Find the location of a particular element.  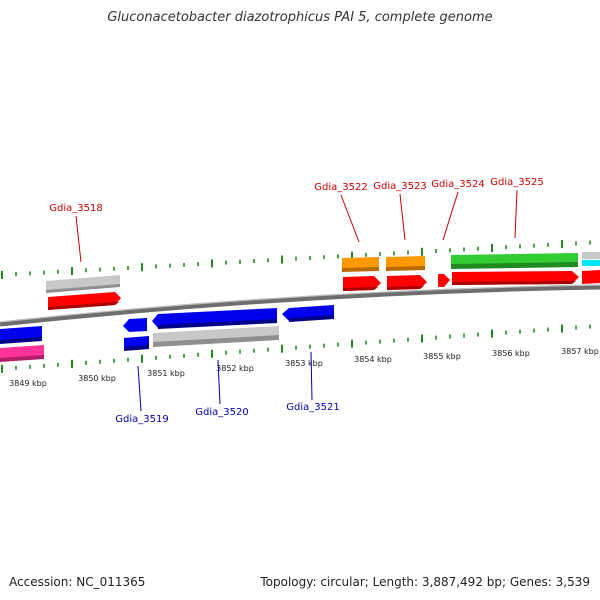

gene-label-gdia-3524: Gdia_3524 is located at coordinates (457, 184).